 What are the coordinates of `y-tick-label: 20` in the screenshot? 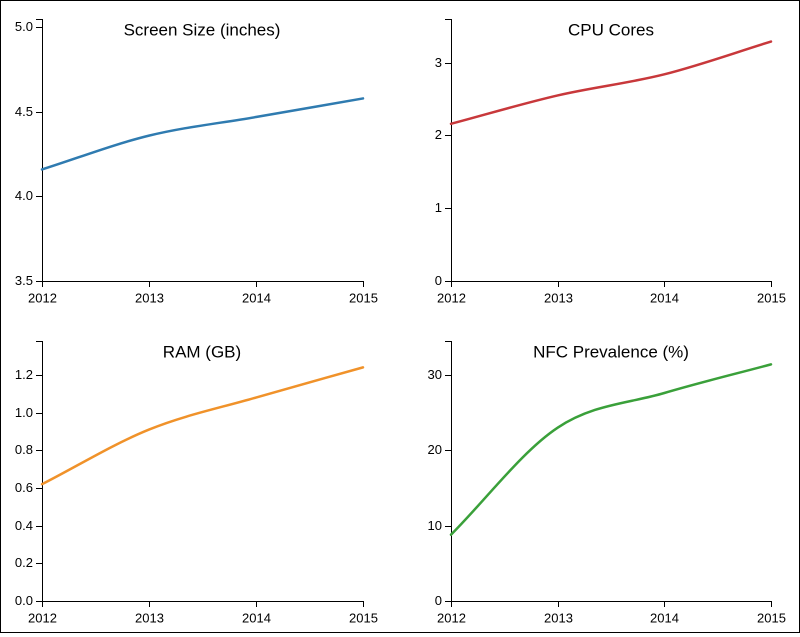 It's located at (435, 449).